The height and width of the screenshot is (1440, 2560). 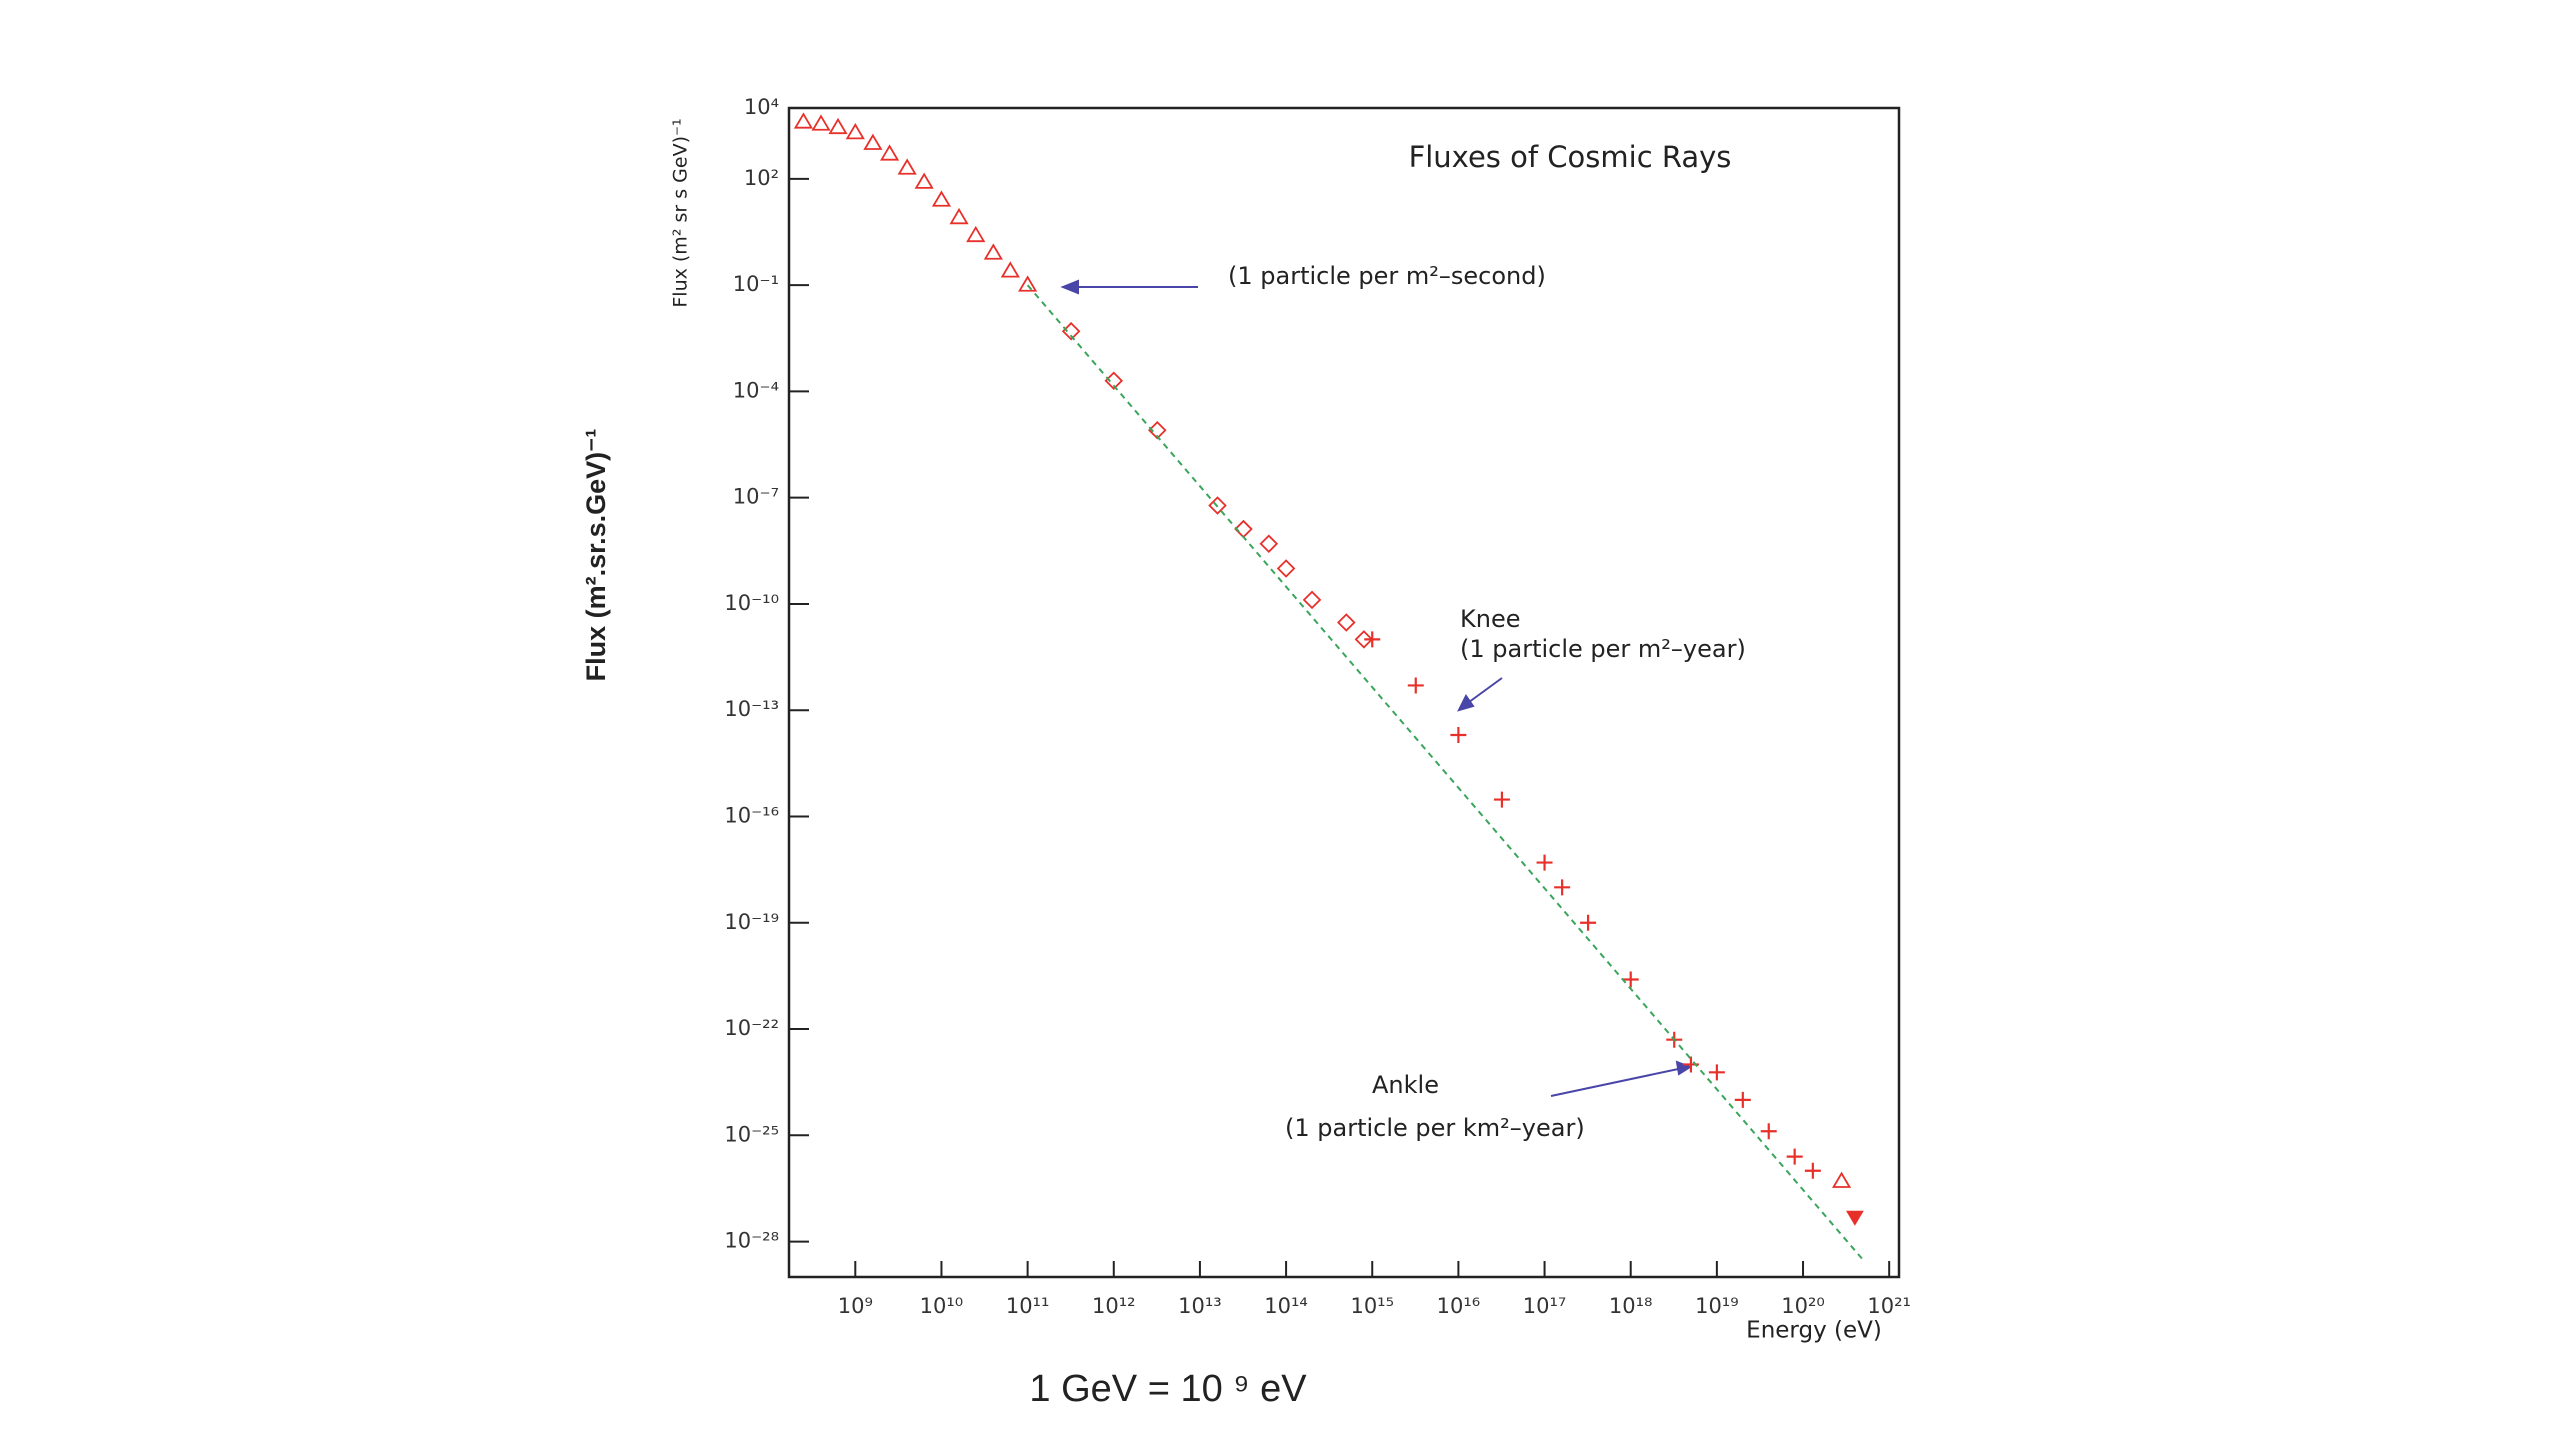 I want to click on x-tick-label: 10¹⁸, so click(x=1631, y=1306).